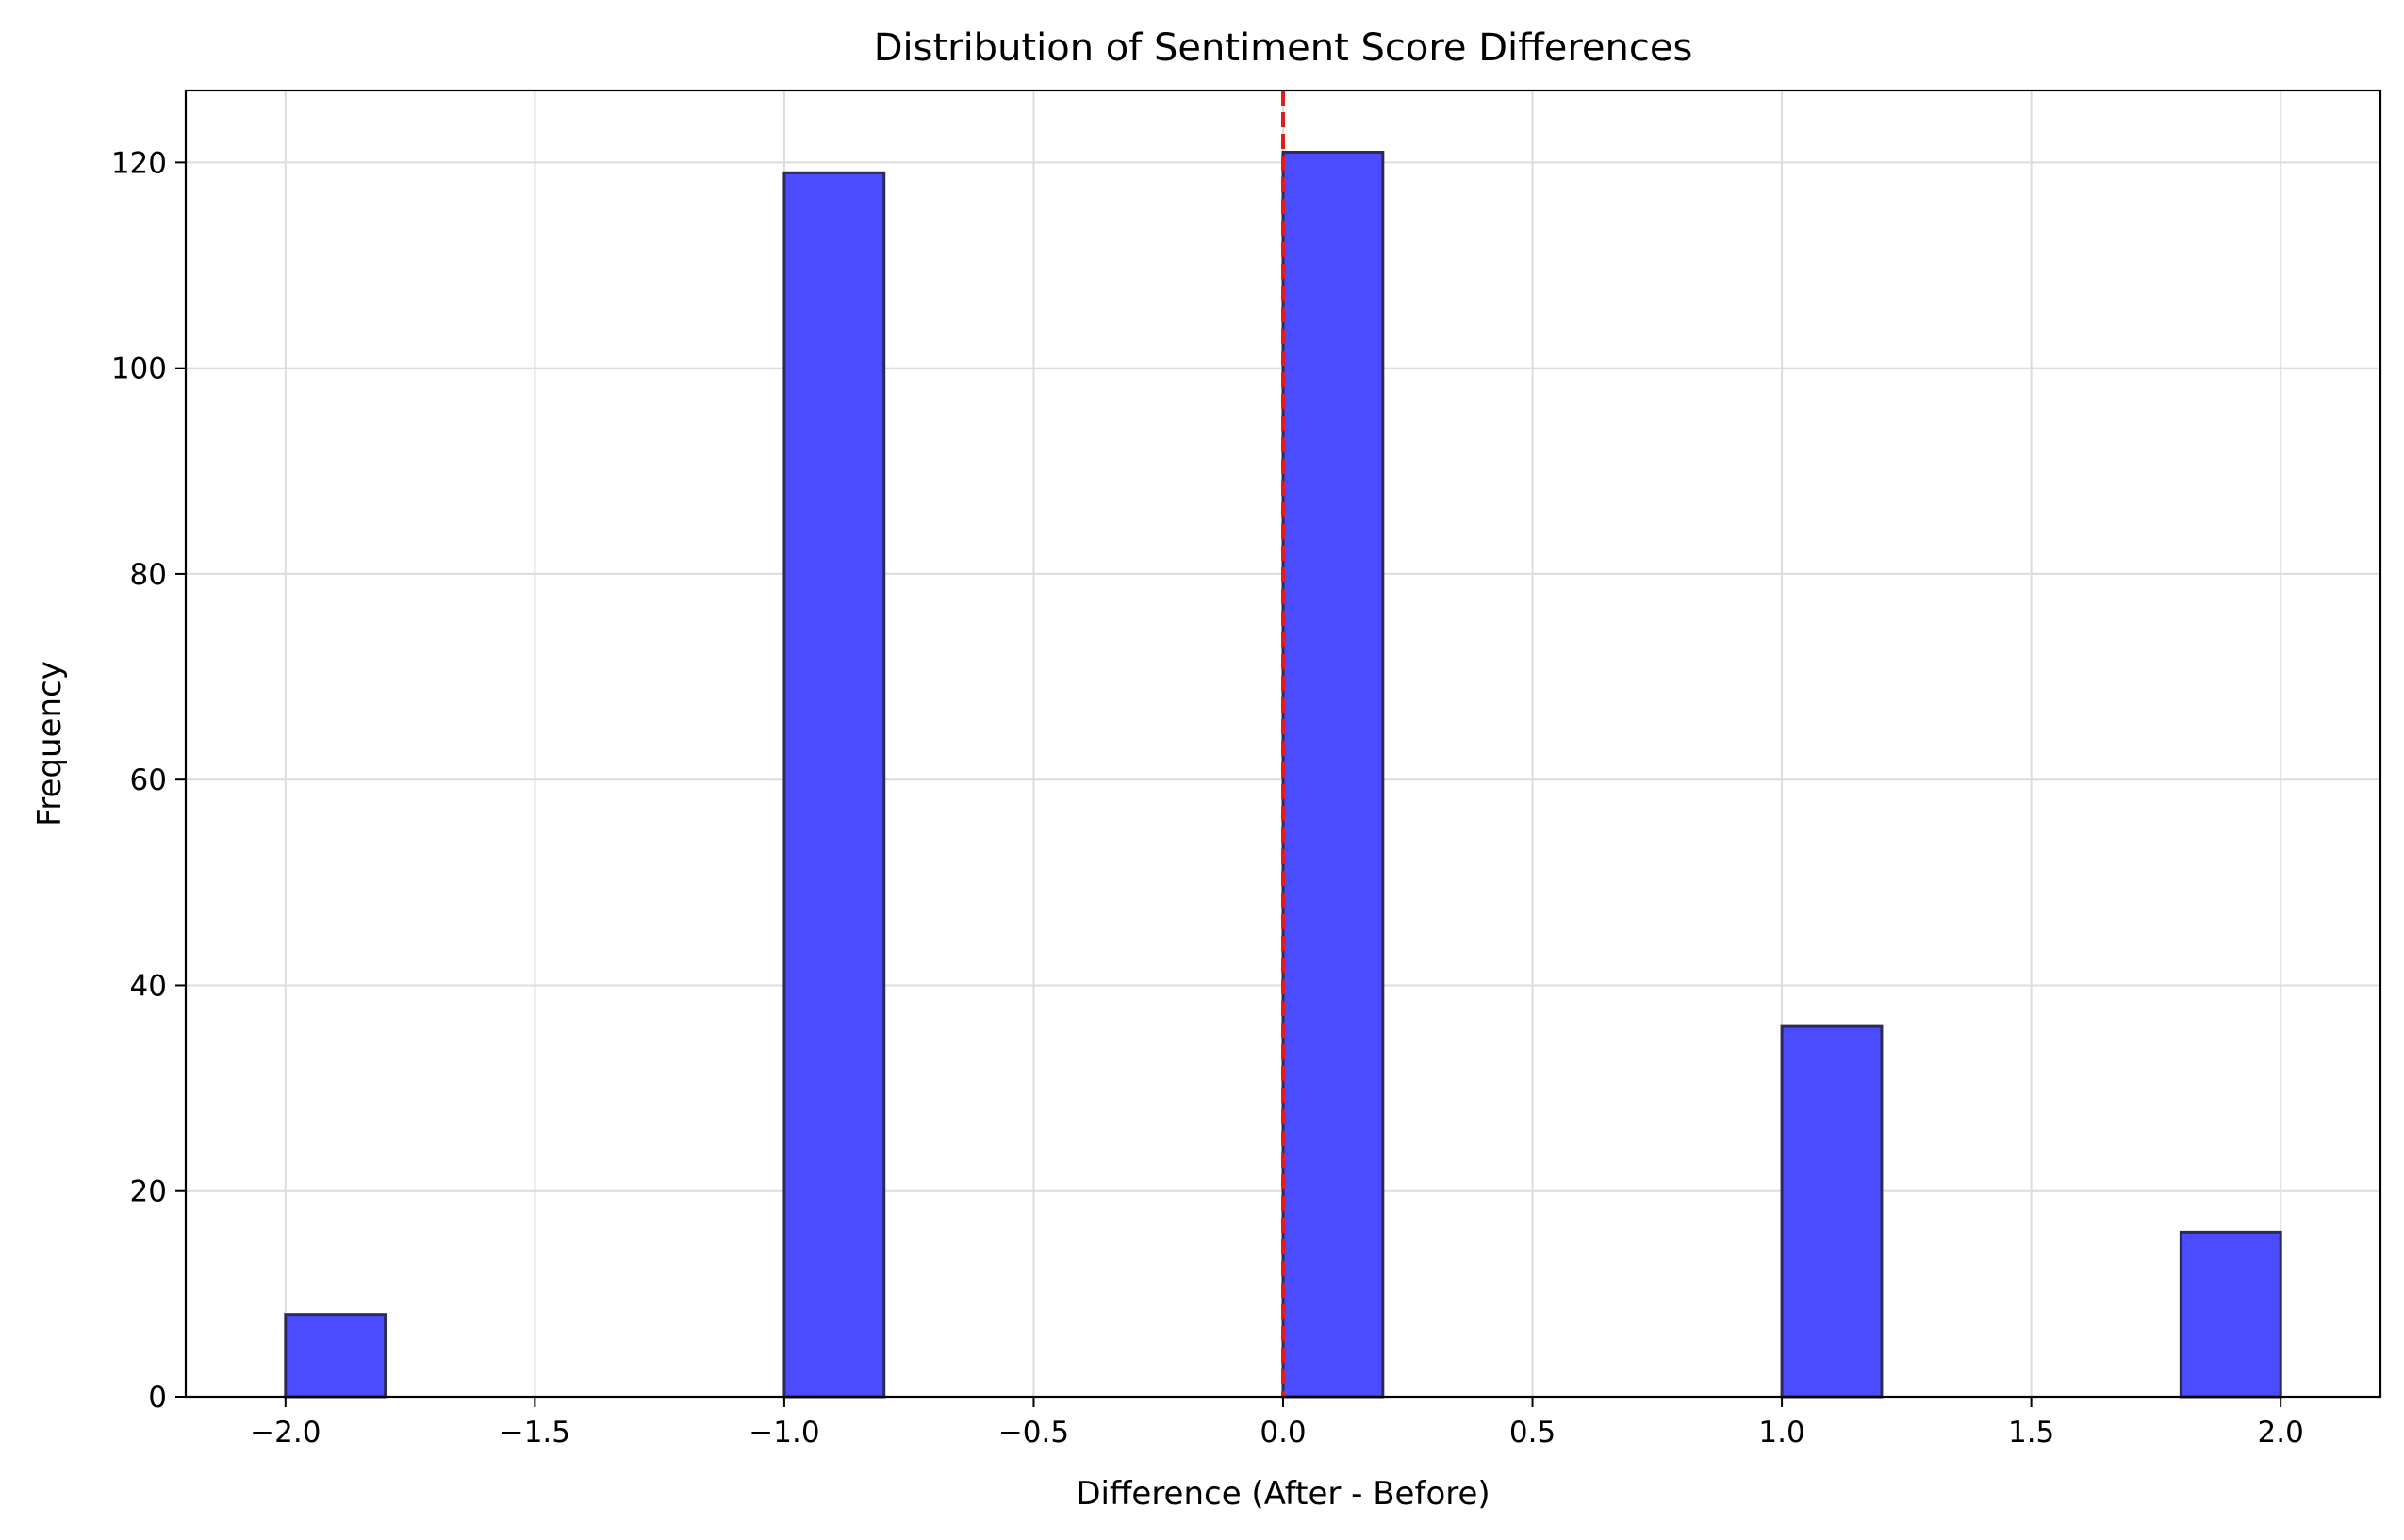 The width and height of the screenshot is (2404, 1540). I want to click on y-tick-label: 40, so click(148, 986).